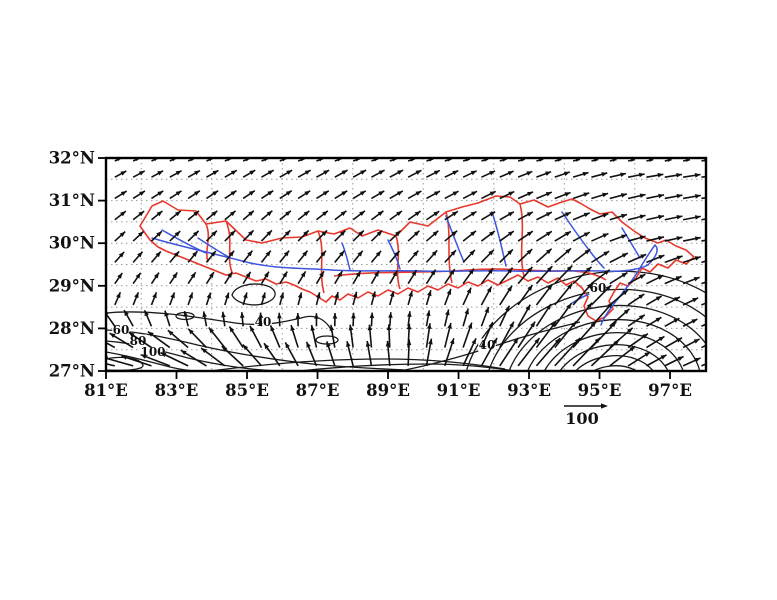 This screenshot has width=777, height=600. Describe the element at coordinates (604, 406) in the screenshot. I see `reference-vector-head` at that location.